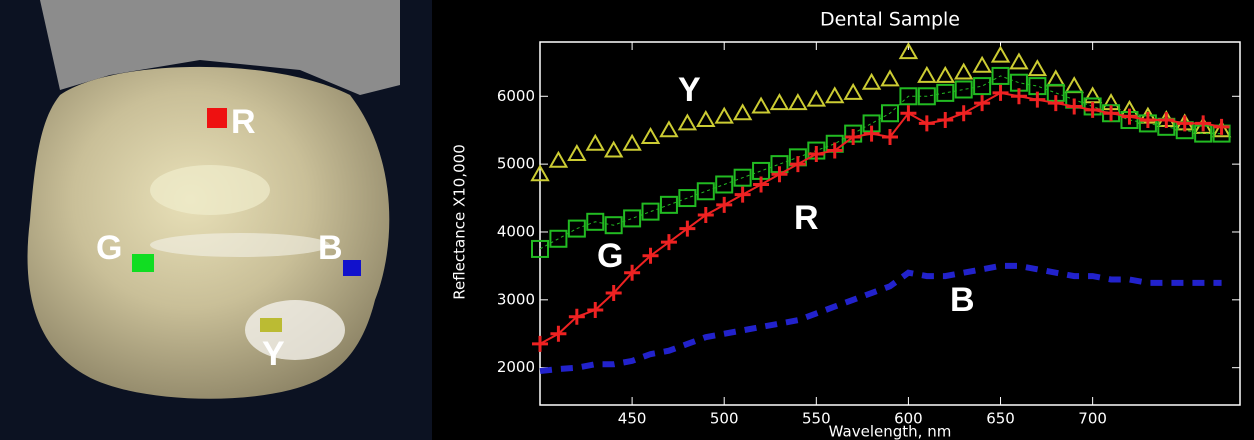 This screenshot has width=1254, height=440. What do you see at coordinates (1092, 419) in the screenshot?
I see `x-tick-label: 700` at bounding box center [1092, 419].